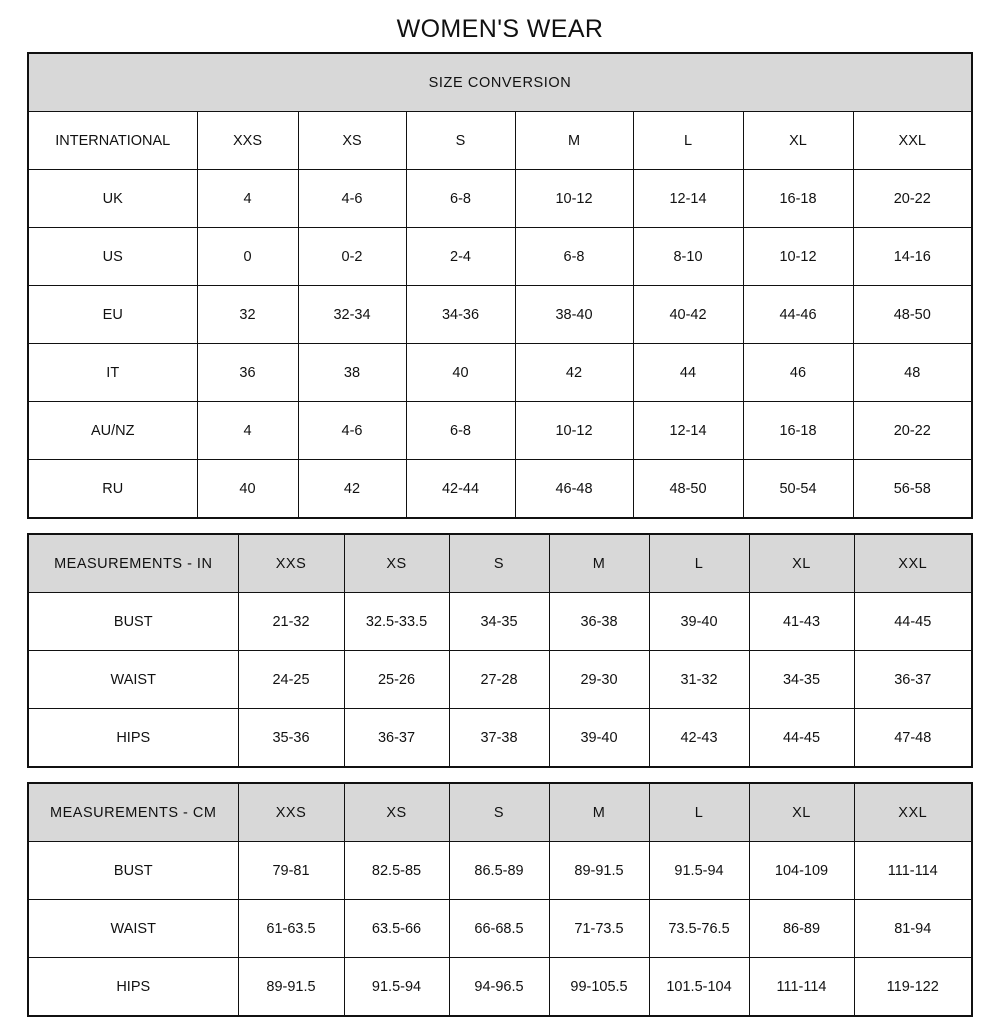 The image size is (1000, 1017). I want to click on cell: 94-96.5, so click(499, 987).